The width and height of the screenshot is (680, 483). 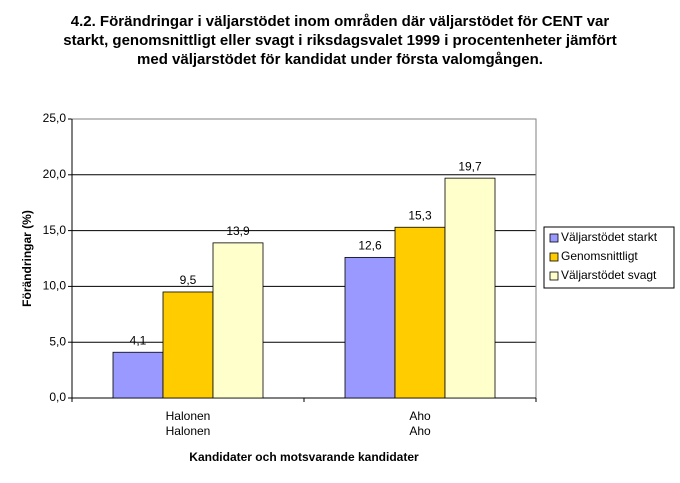 What do you see at coordinates (57, 397) in the screenshot?
I see `y-tick-label: 0,0` at bounding box center [57, 397].